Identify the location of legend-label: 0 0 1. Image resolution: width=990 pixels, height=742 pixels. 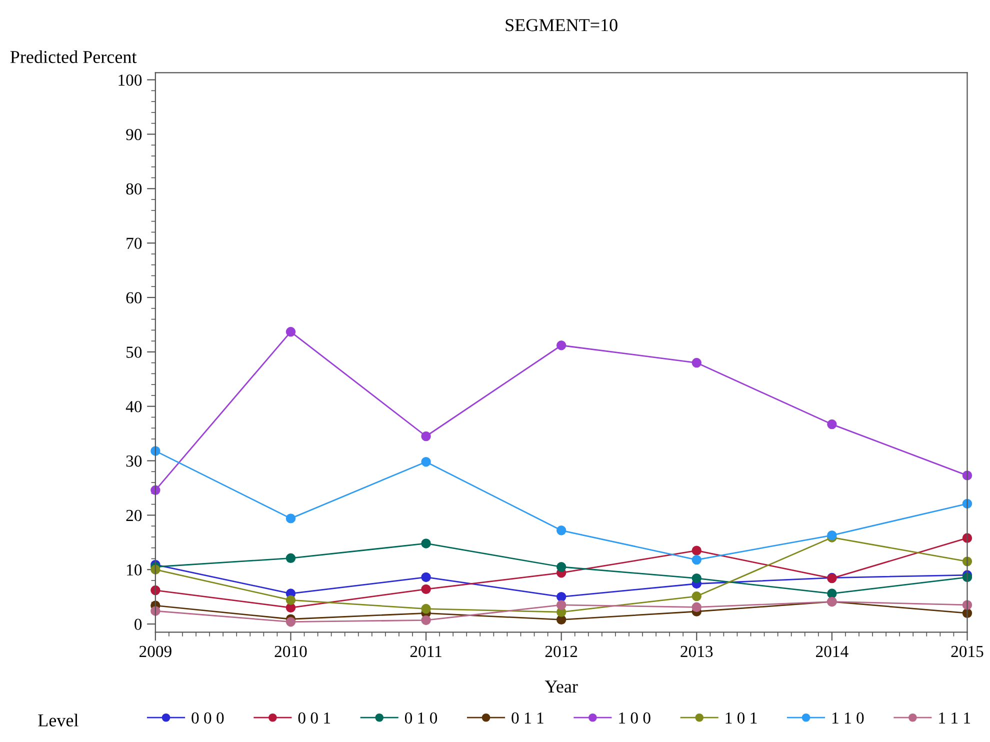
(314, 718).